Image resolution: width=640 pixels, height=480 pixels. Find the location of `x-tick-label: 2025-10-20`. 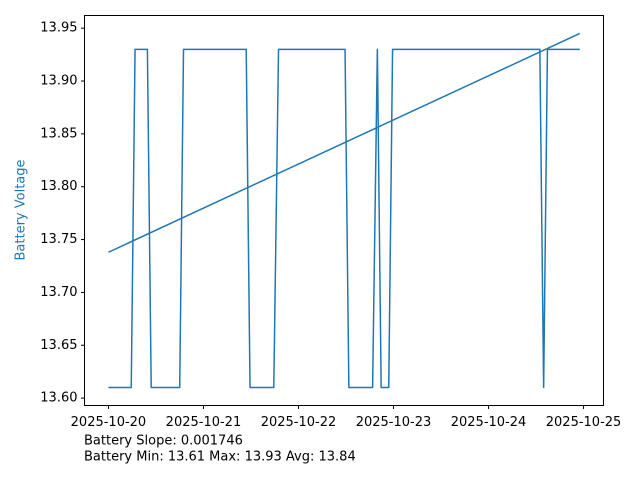

x-tick-label: 2025-10-20 is located at coordinates (109, 422).